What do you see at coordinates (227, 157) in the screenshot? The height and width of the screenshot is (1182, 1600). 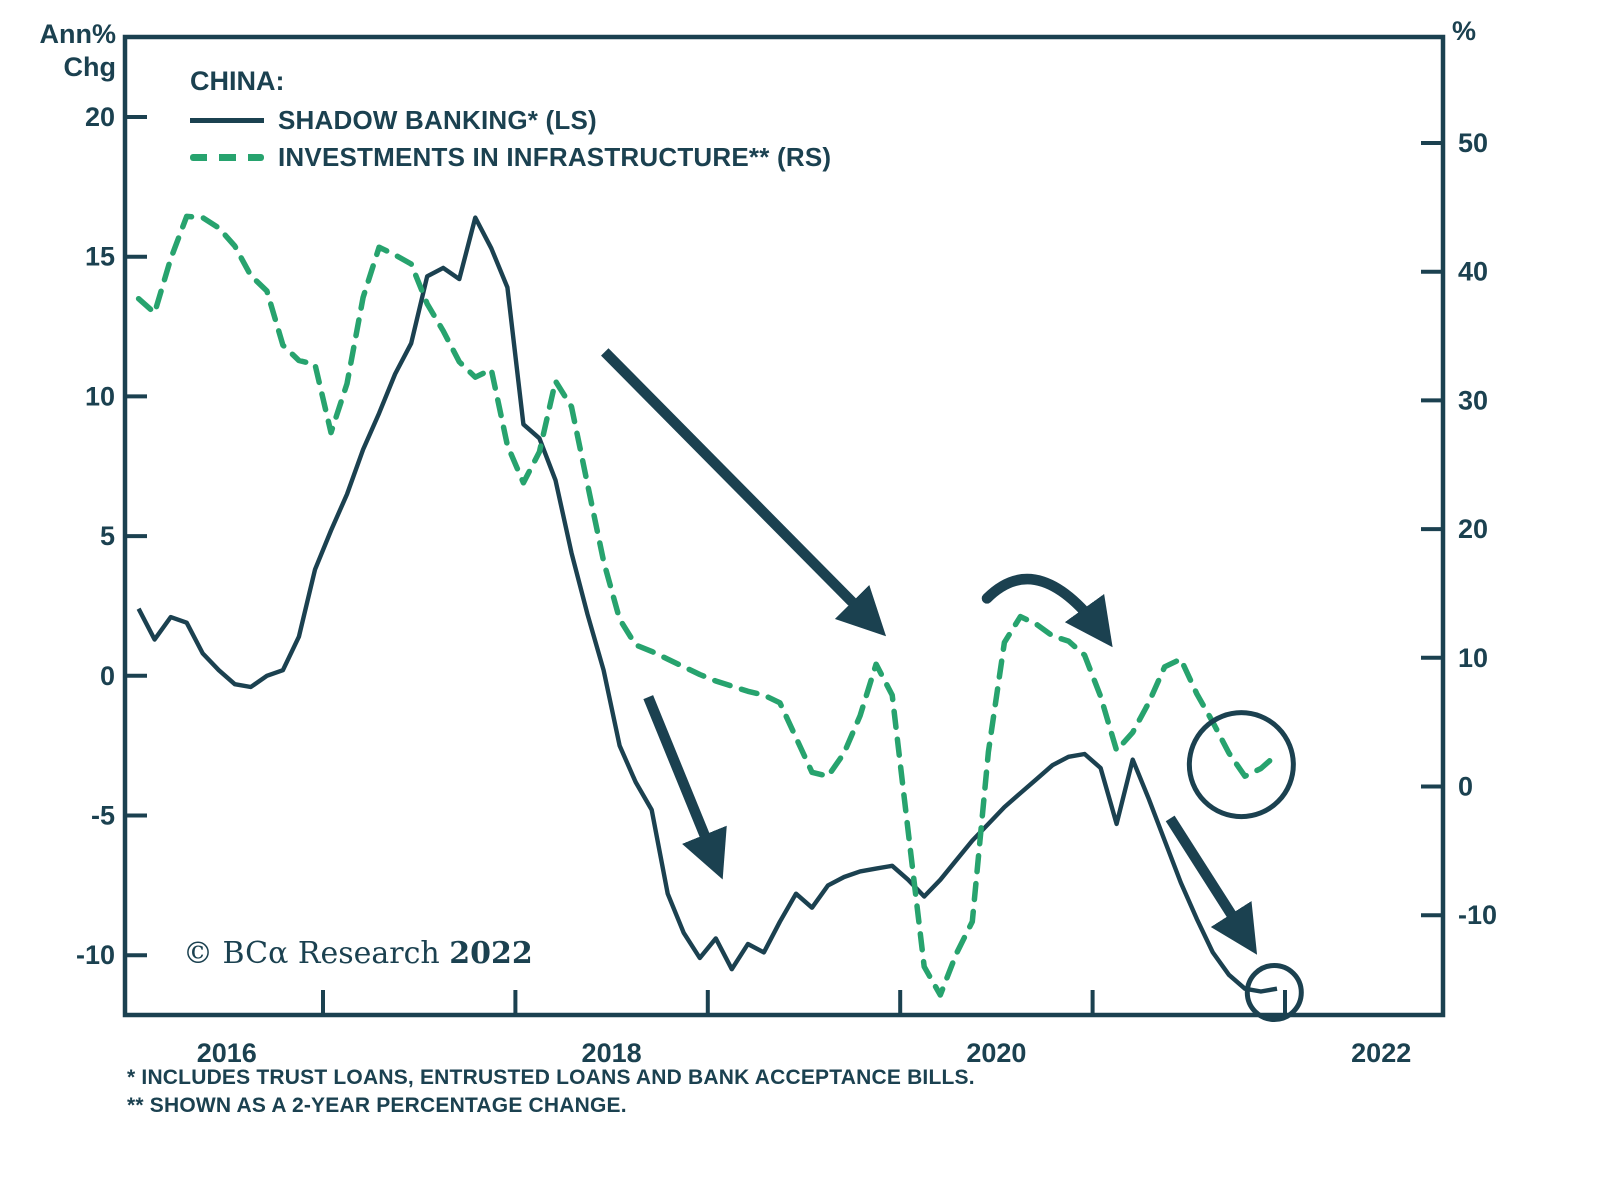 I see `dashed-line-sample-icon` at bounding box center [227, 157].